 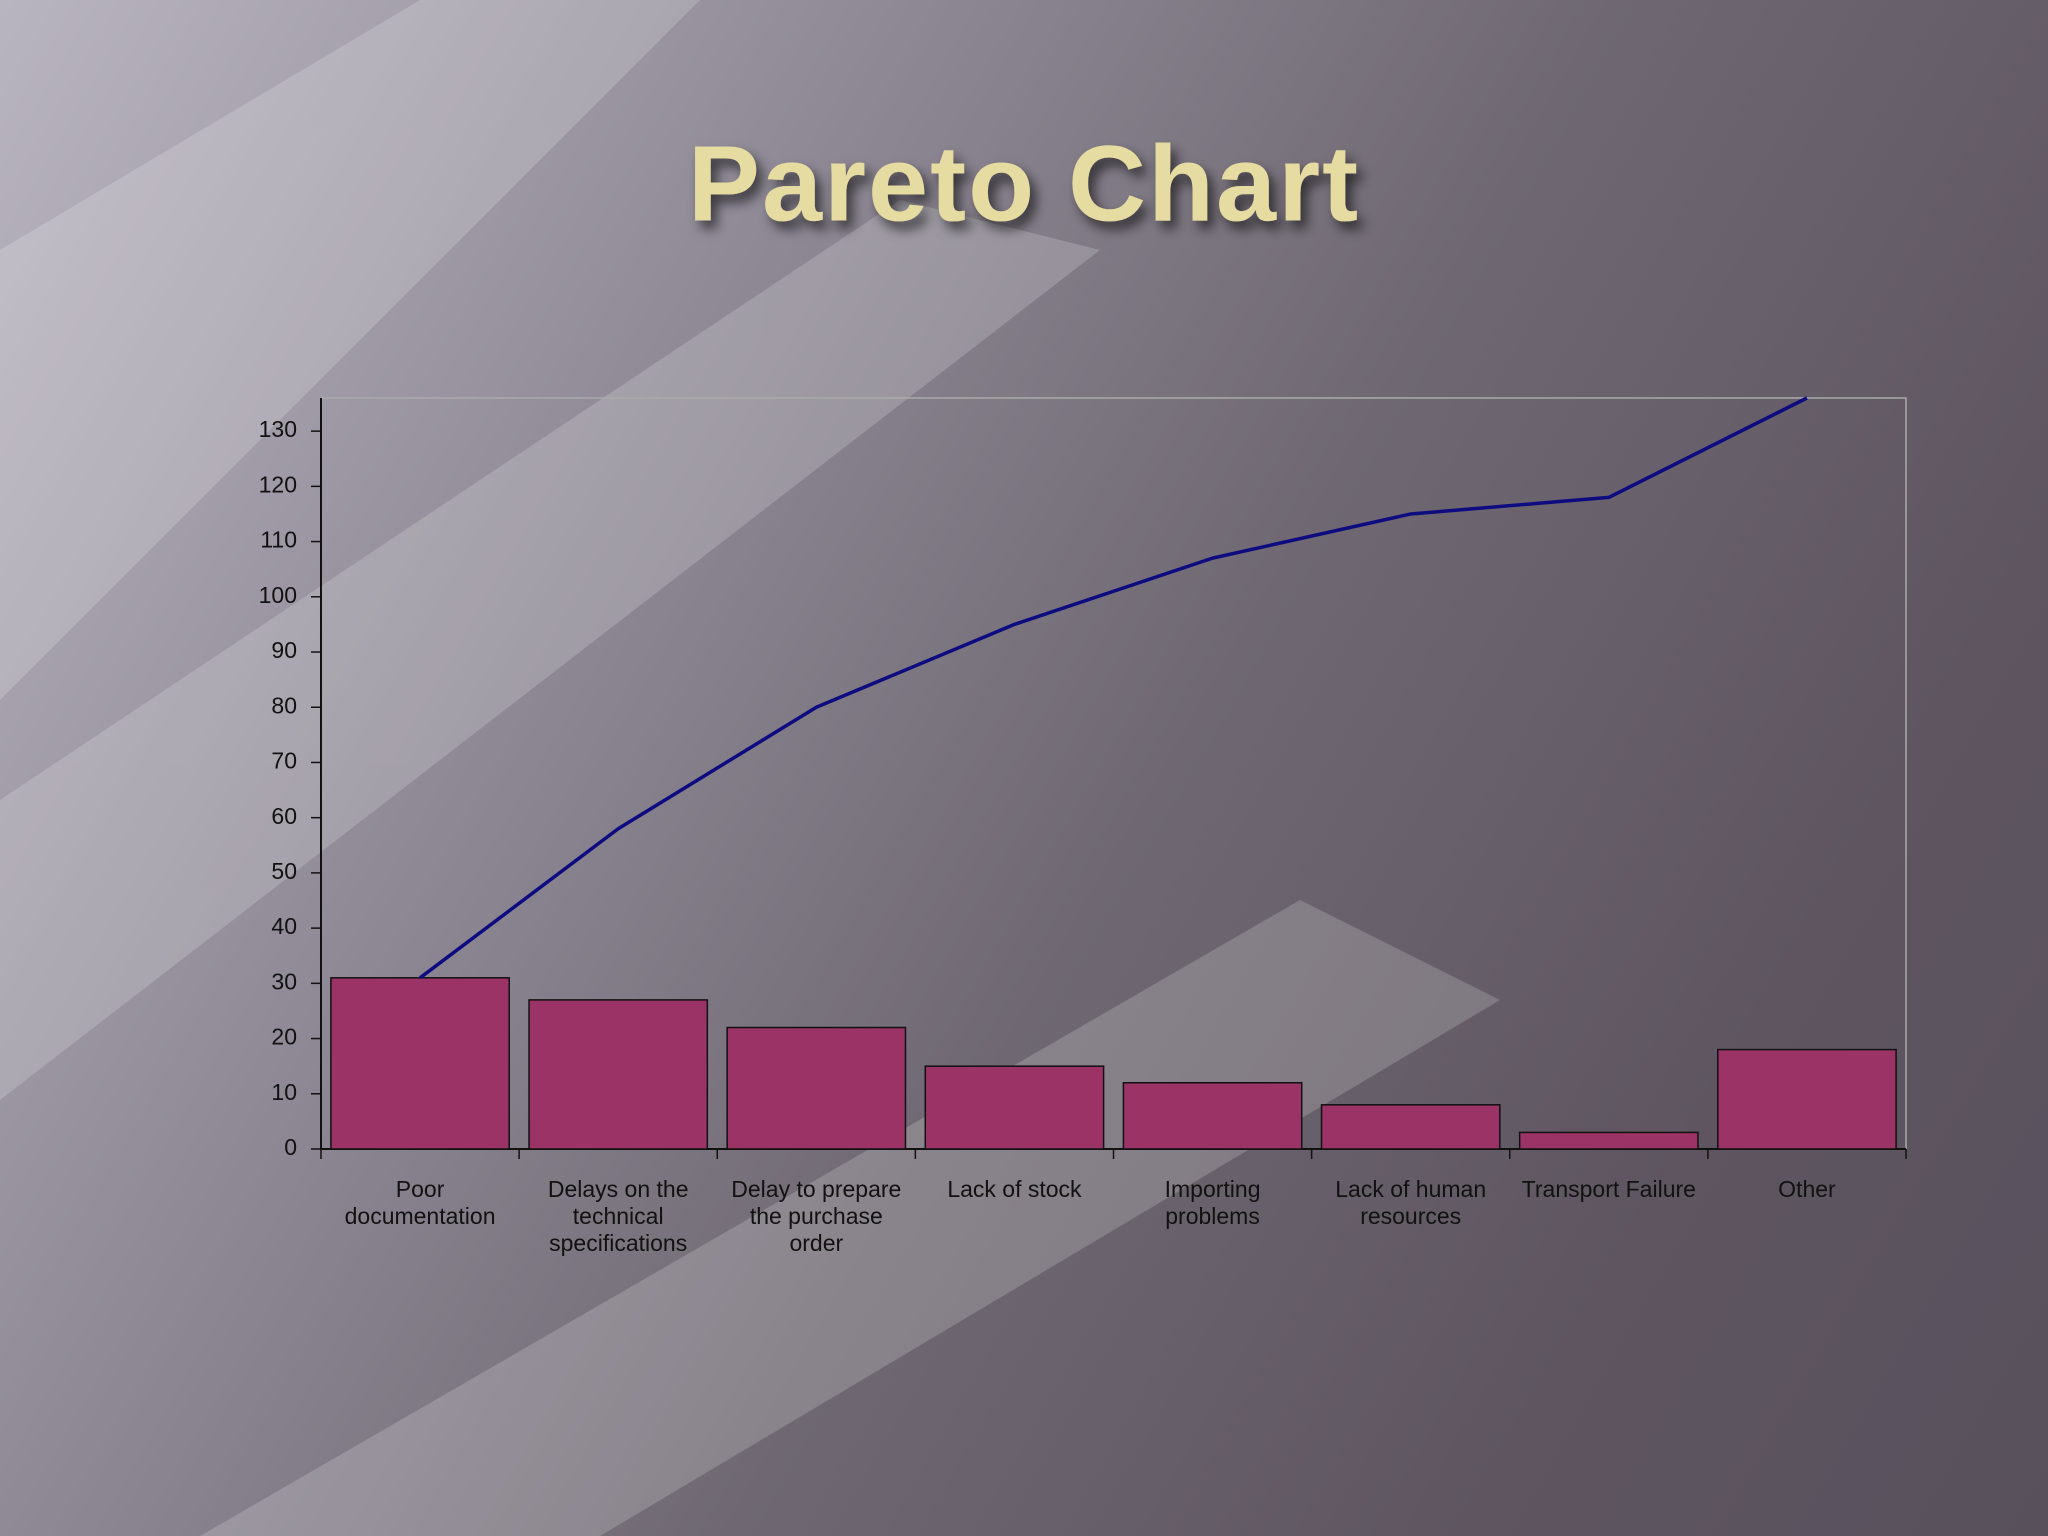 What do you see at coordinates (1014, 1189) in the screenshot?
I see `x-tick-label: Lack of stock` at bounding box center [1014, 1189].